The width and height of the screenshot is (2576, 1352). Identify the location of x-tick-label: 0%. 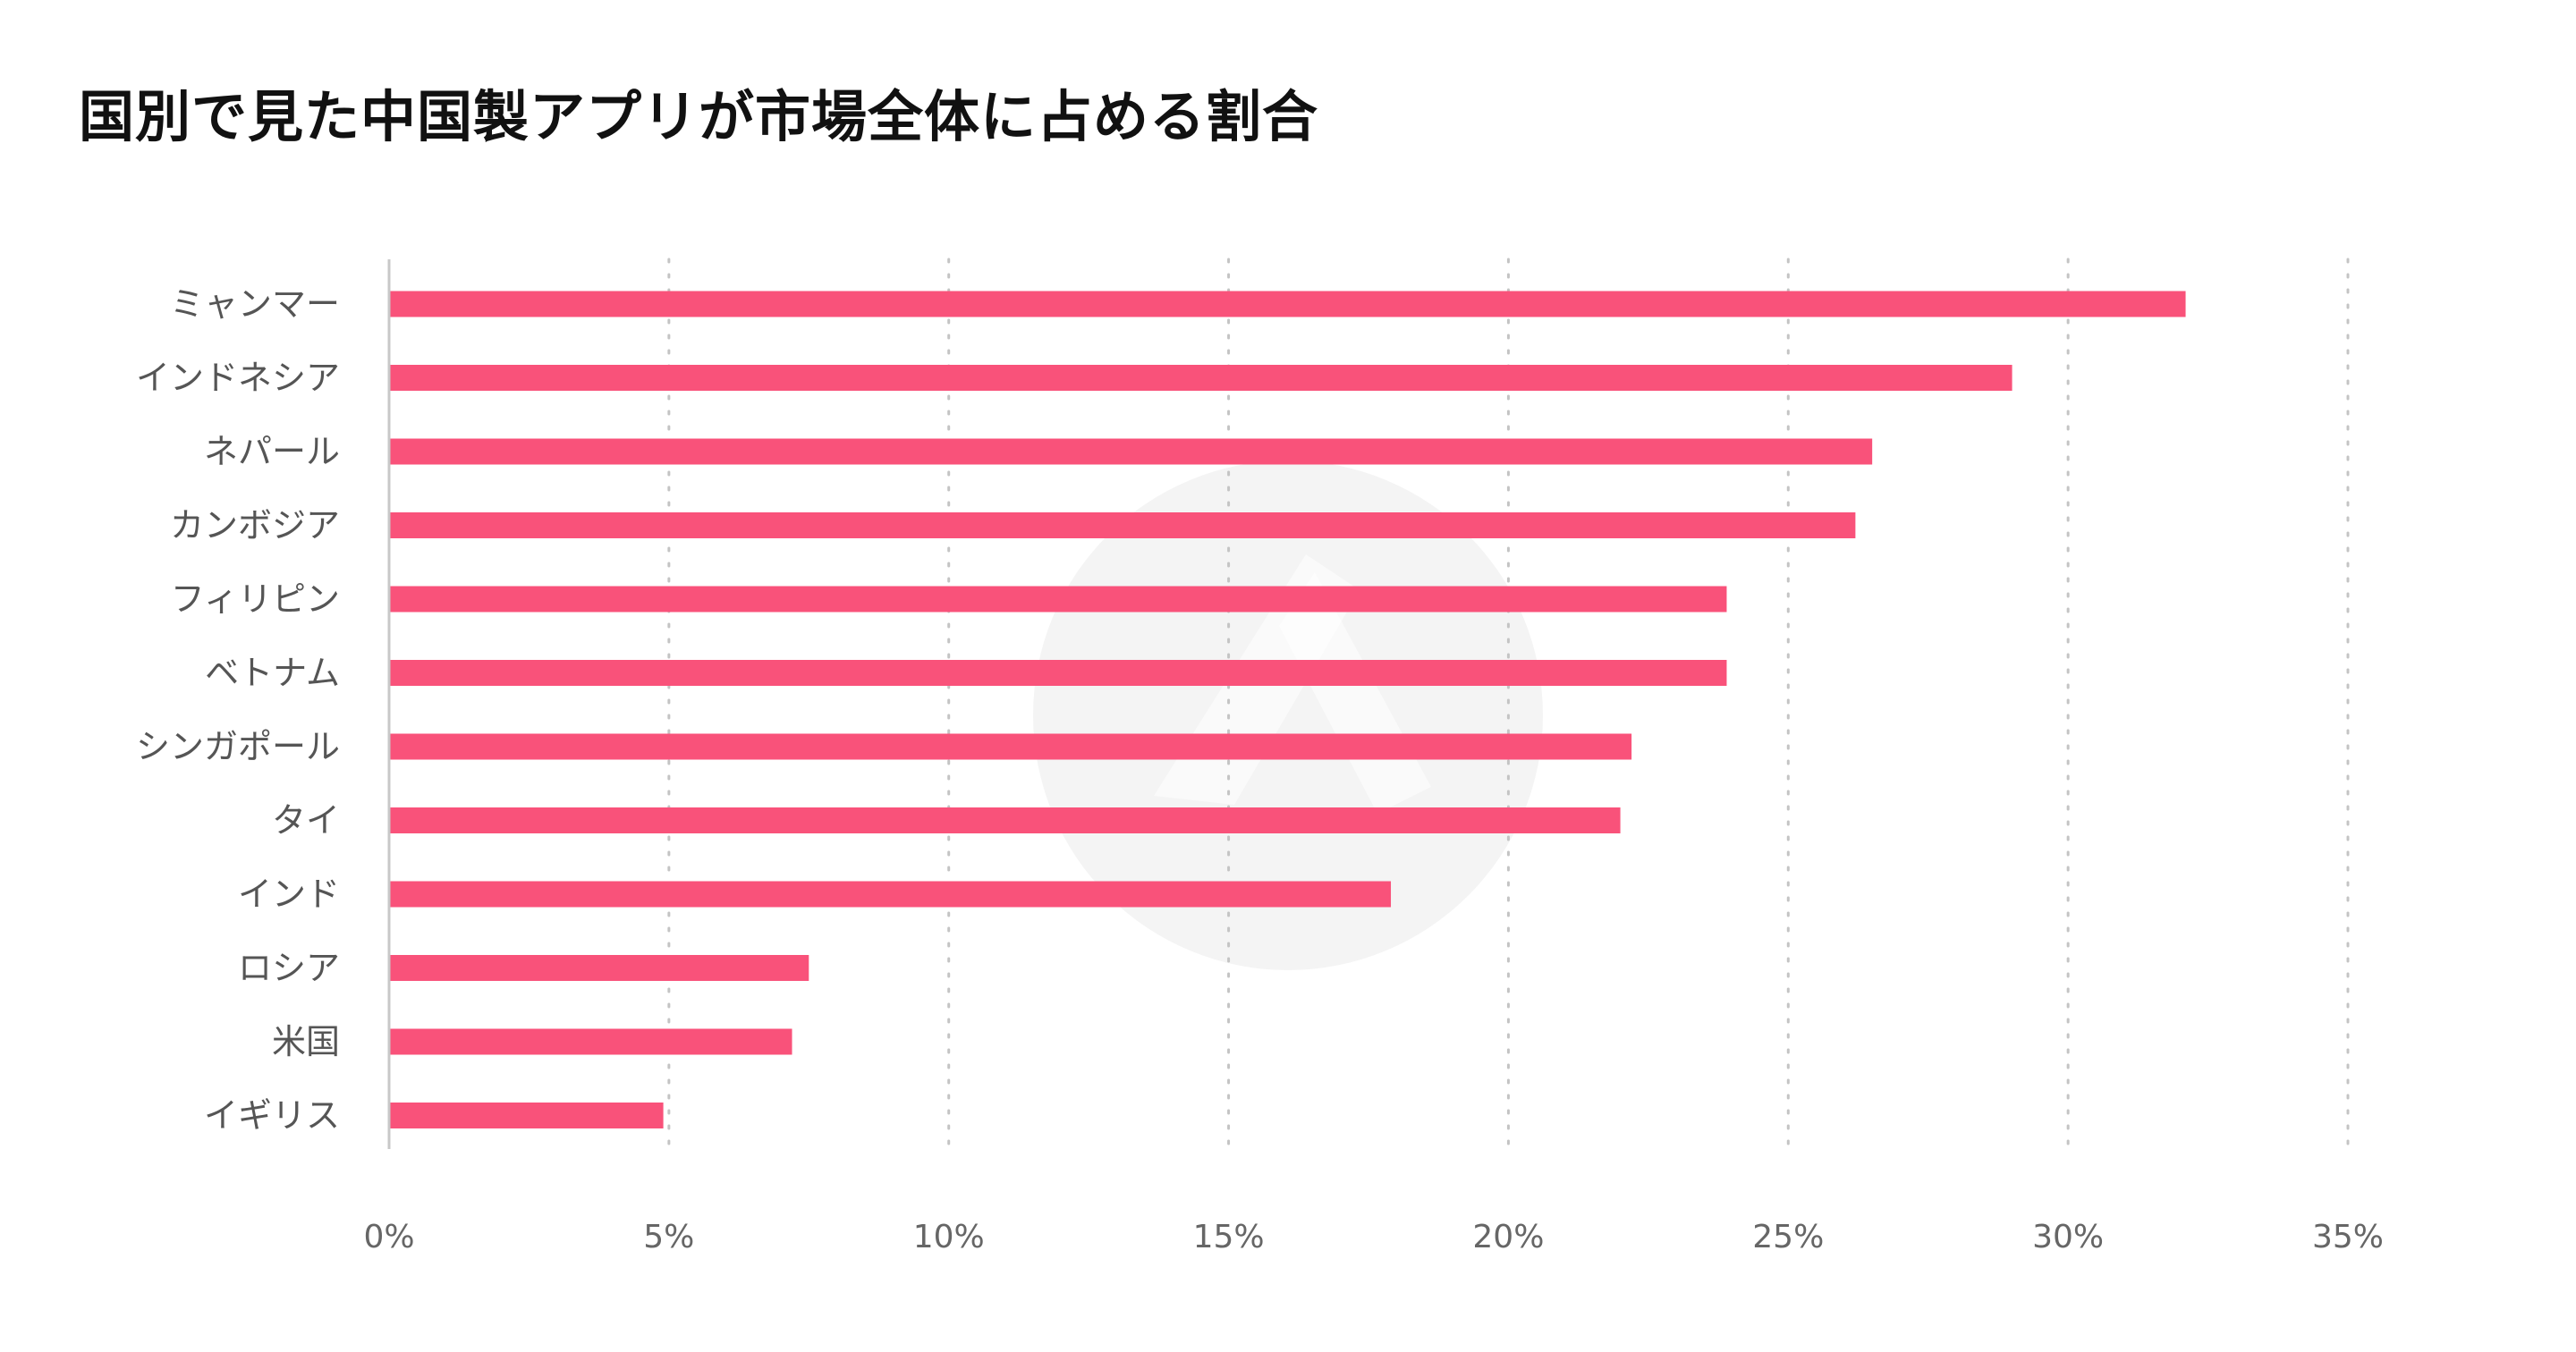
(388, 1237).